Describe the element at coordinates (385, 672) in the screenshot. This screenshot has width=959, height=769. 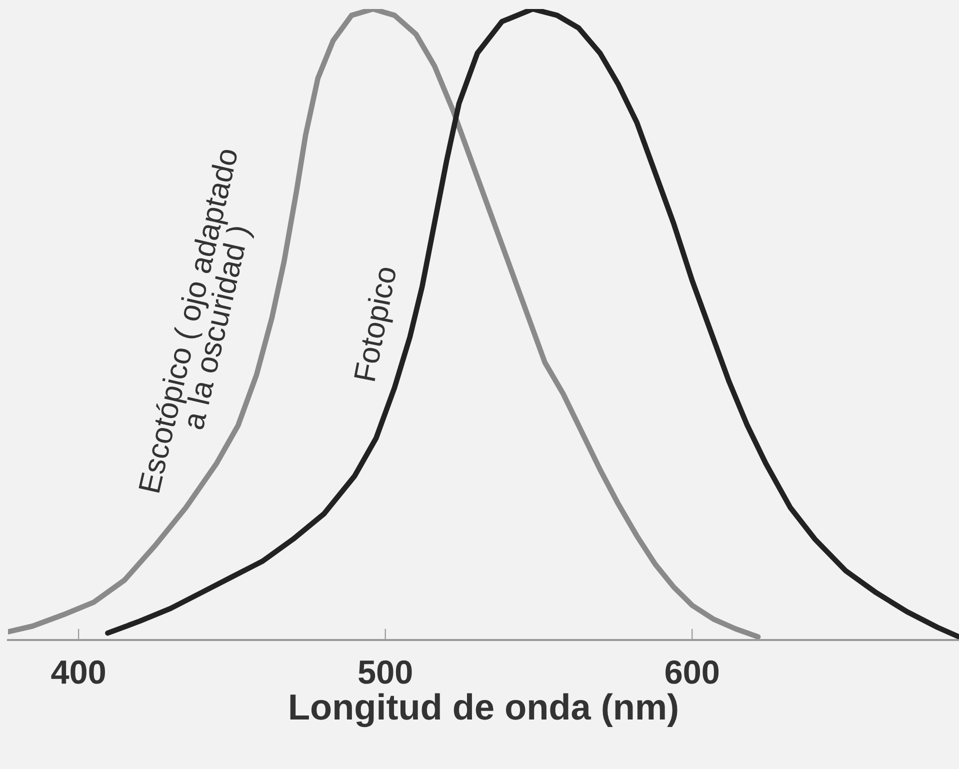
I see `x-tick-label: 500` at that location.